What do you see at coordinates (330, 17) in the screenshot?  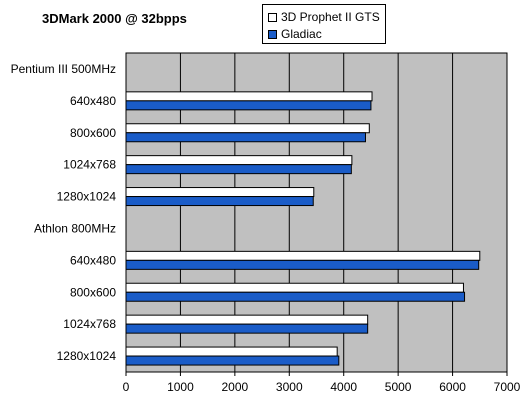 I see `legend-label-0: 3D Prophet II GTS` at bounding box center [330, 17].